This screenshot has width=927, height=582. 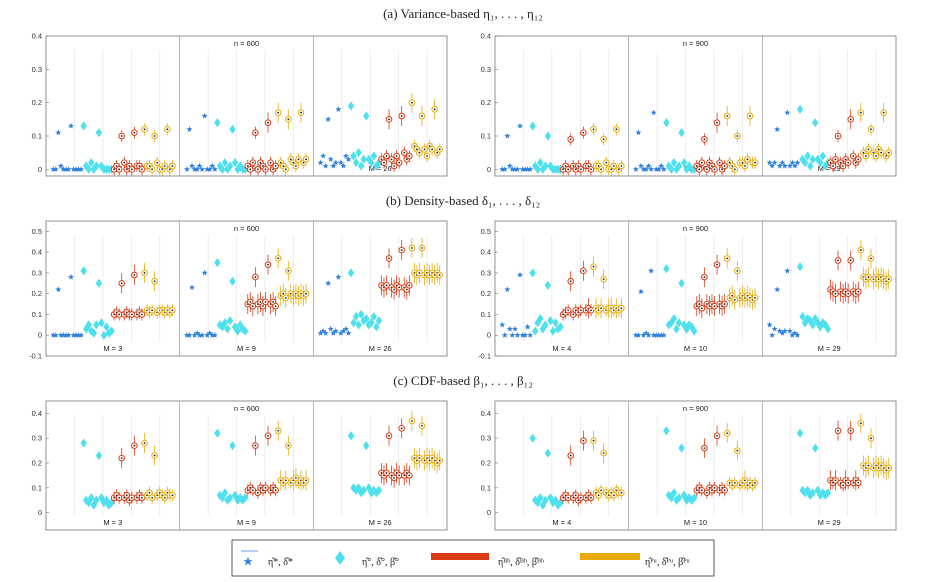 I want to click on y-tick-label: 0.1, so click(x=37, y=136).